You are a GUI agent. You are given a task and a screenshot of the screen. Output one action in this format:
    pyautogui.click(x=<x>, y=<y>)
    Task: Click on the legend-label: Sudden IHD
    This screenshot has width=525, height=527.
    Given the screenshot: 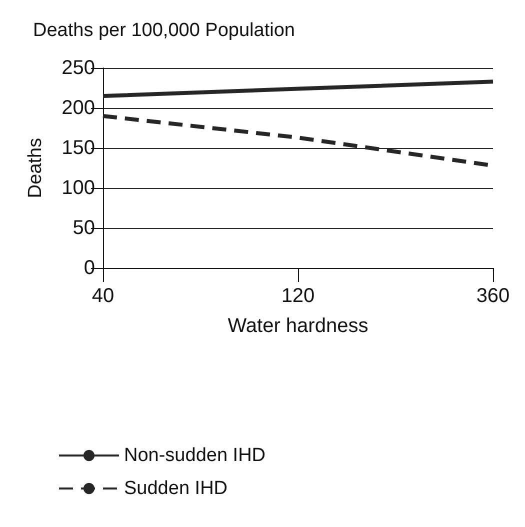 What is the action you would take?
    pyautogui.click(x=176, y=488)
    